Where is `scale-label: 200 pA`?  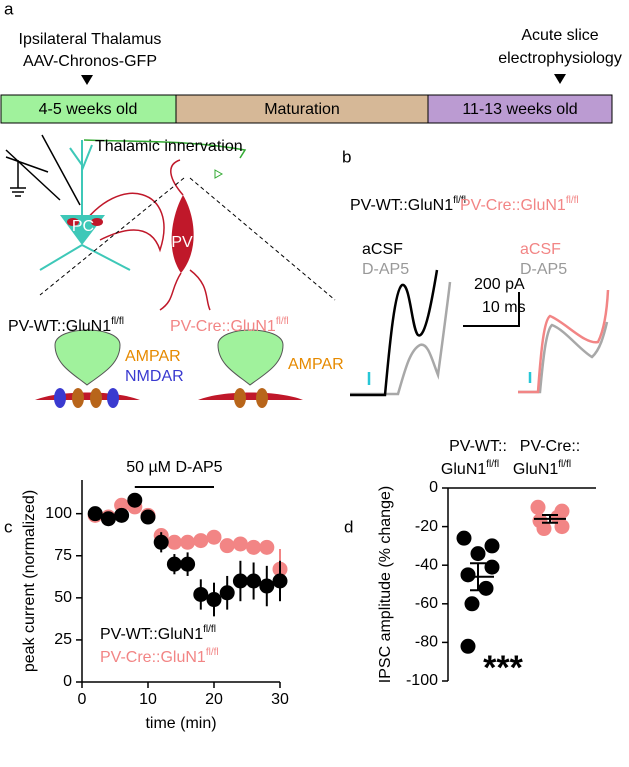
scale-label: 200 pA is located at coordinates (499, 284).